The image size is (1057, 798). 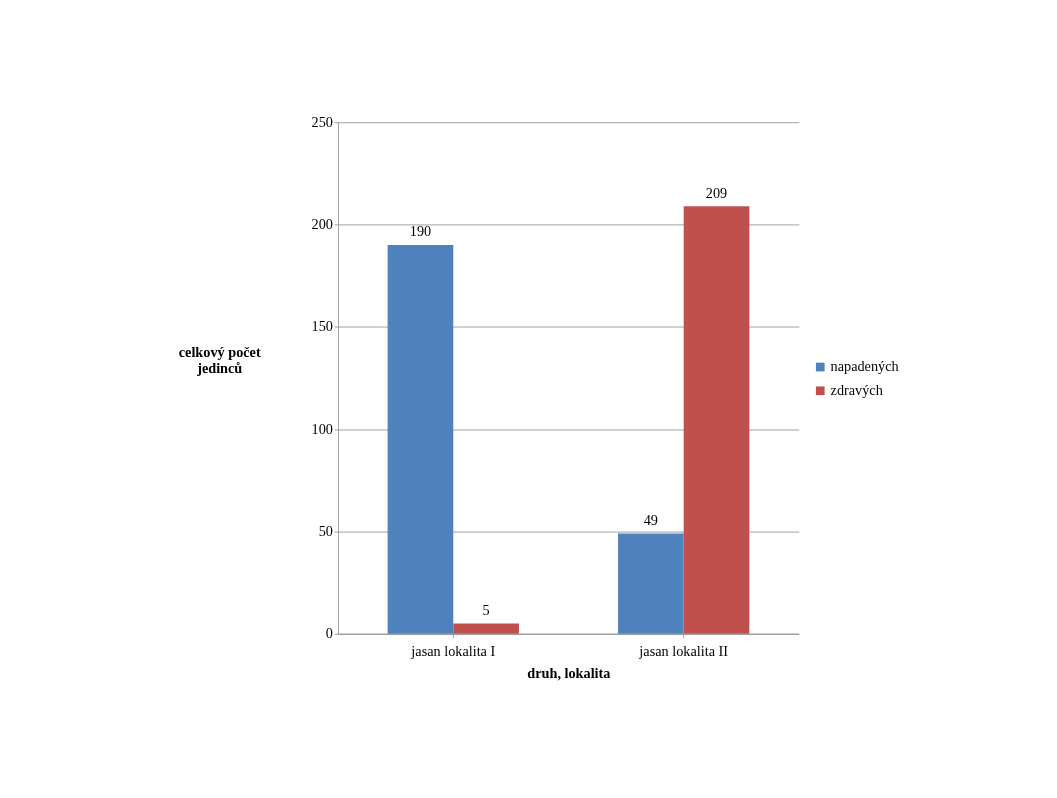 What do you see at coordinates (716, 192) in the screenshot?
I see `data-label: 209` at bounding box center [716, 192].